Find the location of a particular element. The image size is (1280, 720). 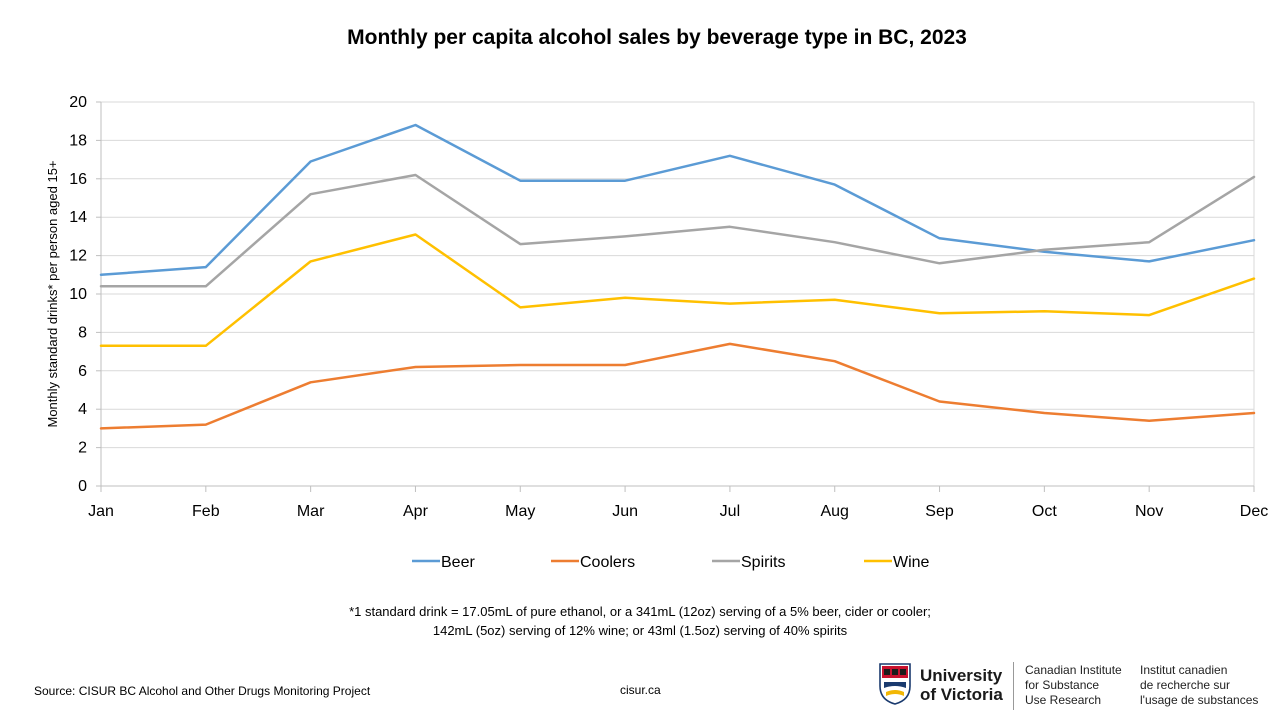

x-tick-label: Aug is located at coordinates (834, 511).